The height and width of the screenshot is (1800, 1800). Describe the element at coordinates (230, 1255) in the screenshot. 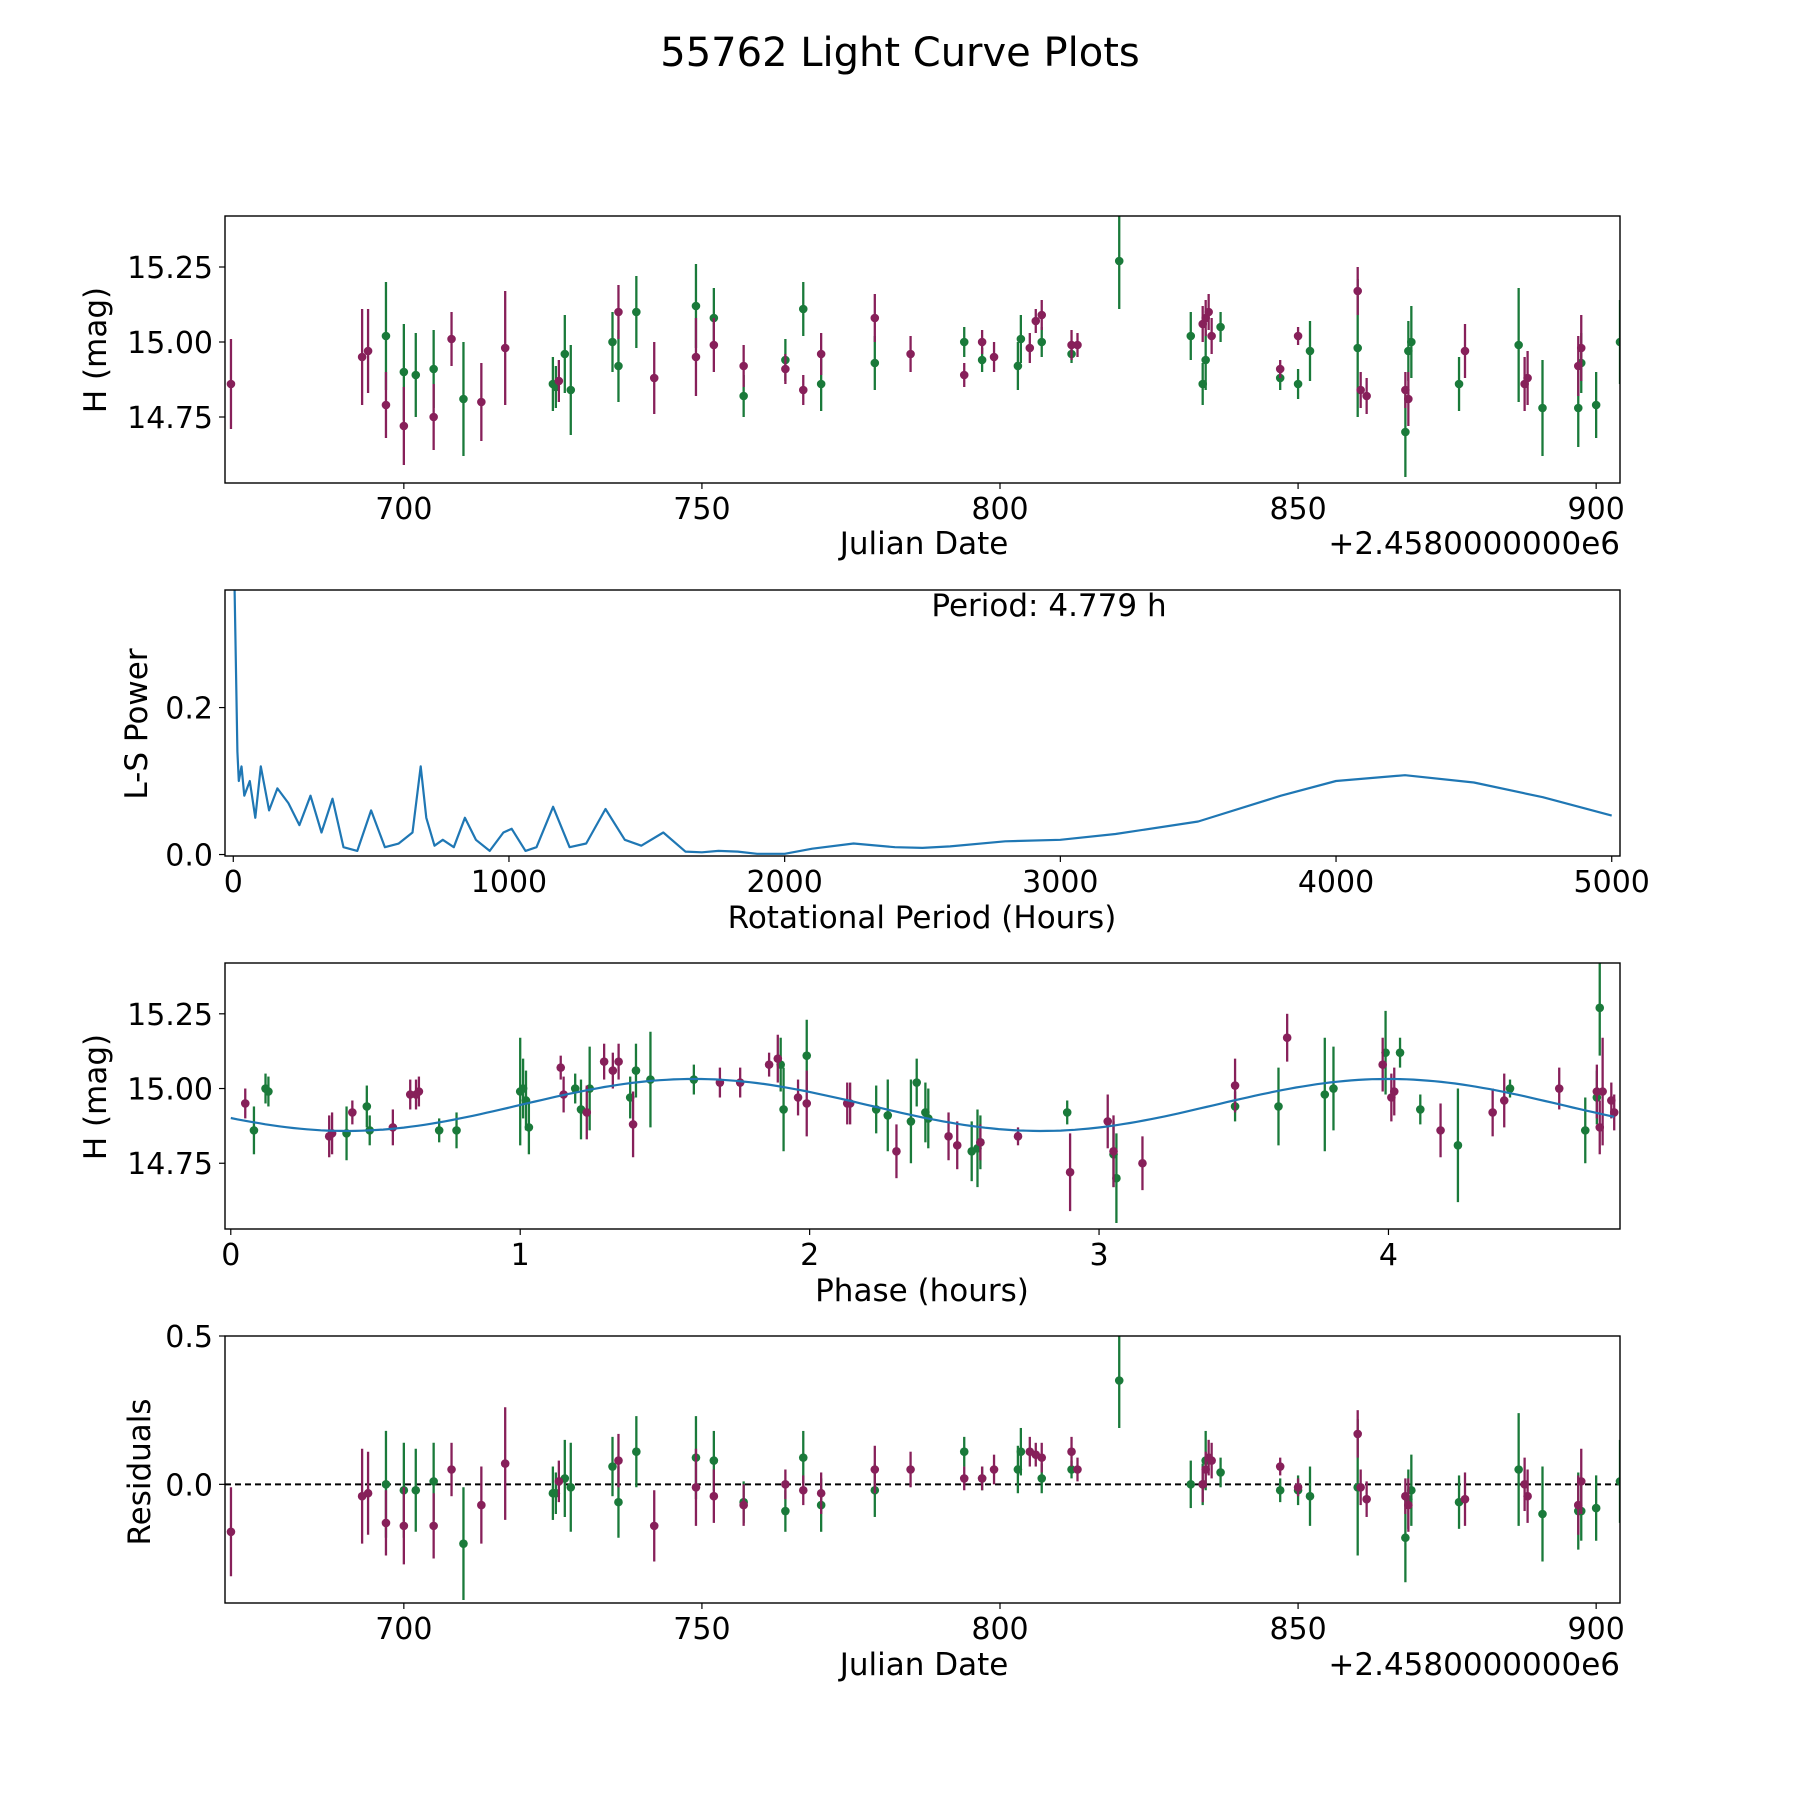

I see `x-tick-label: 0` at that location.